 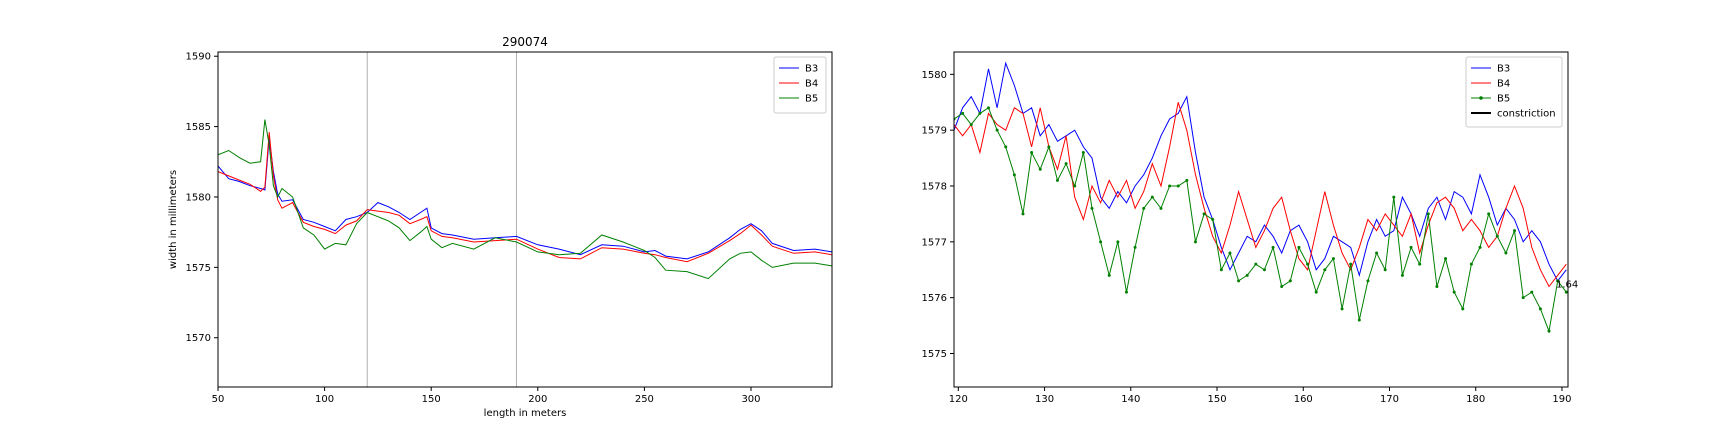 What do you see at coordinates (198, 338) in the screenshot?
I see `y-tick-label: 1570` at bounding box center [198, 338].